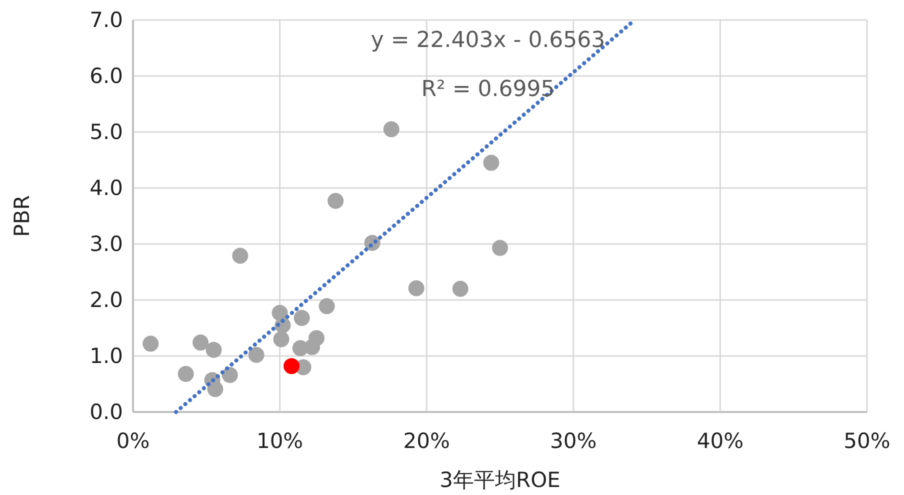 The height and width of the screenshot is (495, 904). Describe the element at coordinates (426, 441) in the screenshot. I see `x-tick-label: 20%` at that location.